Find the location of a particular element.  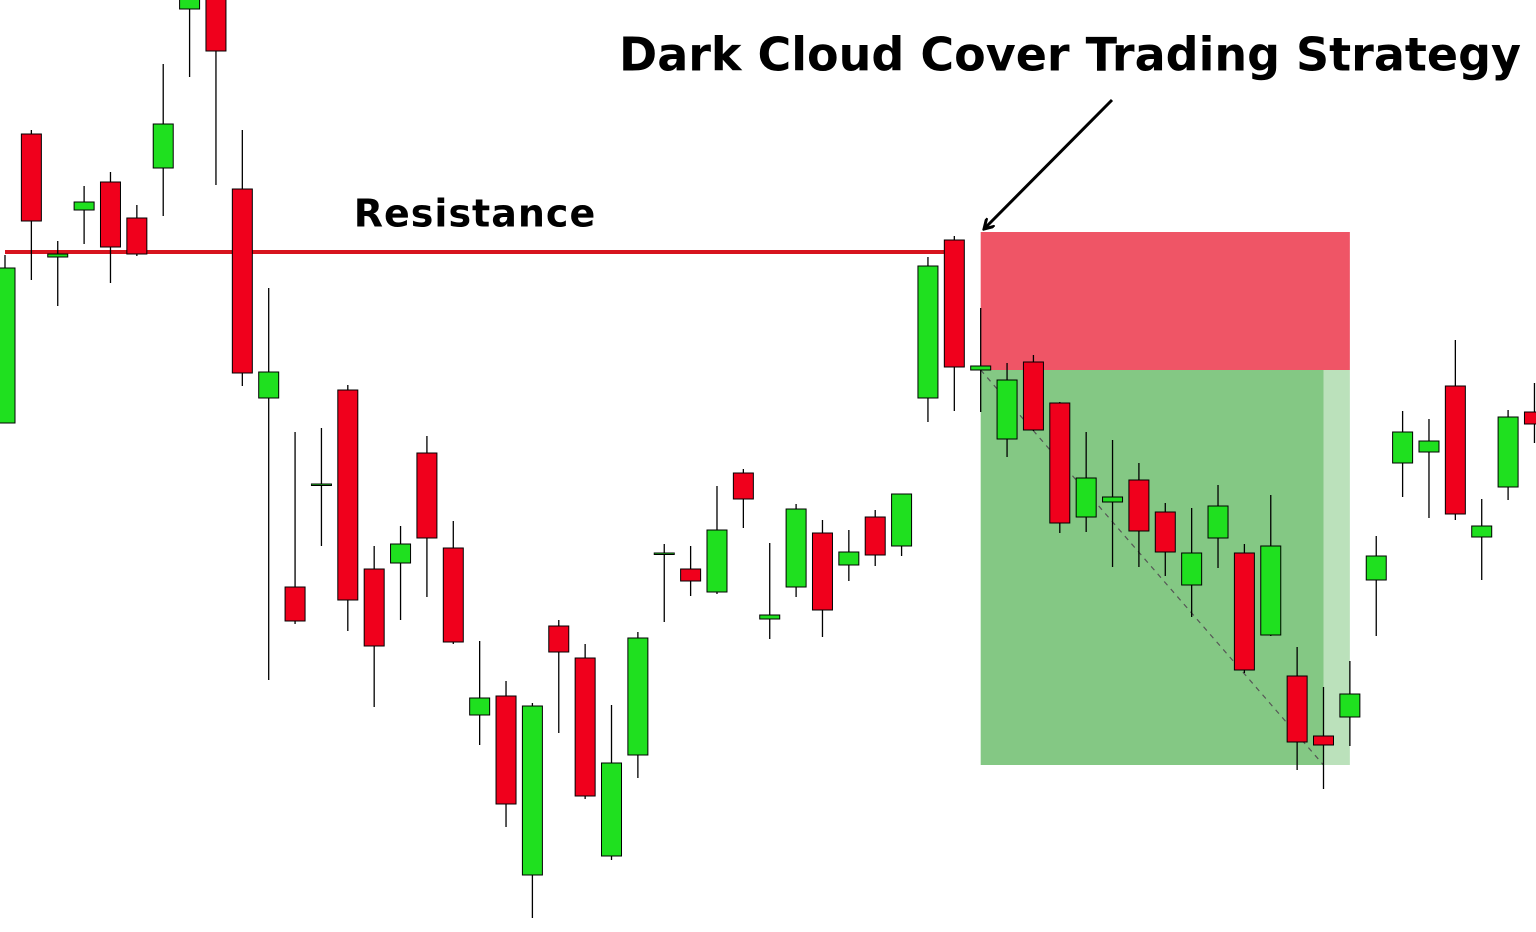

resistance-label: Resistance is located at coordinates (475, 214).